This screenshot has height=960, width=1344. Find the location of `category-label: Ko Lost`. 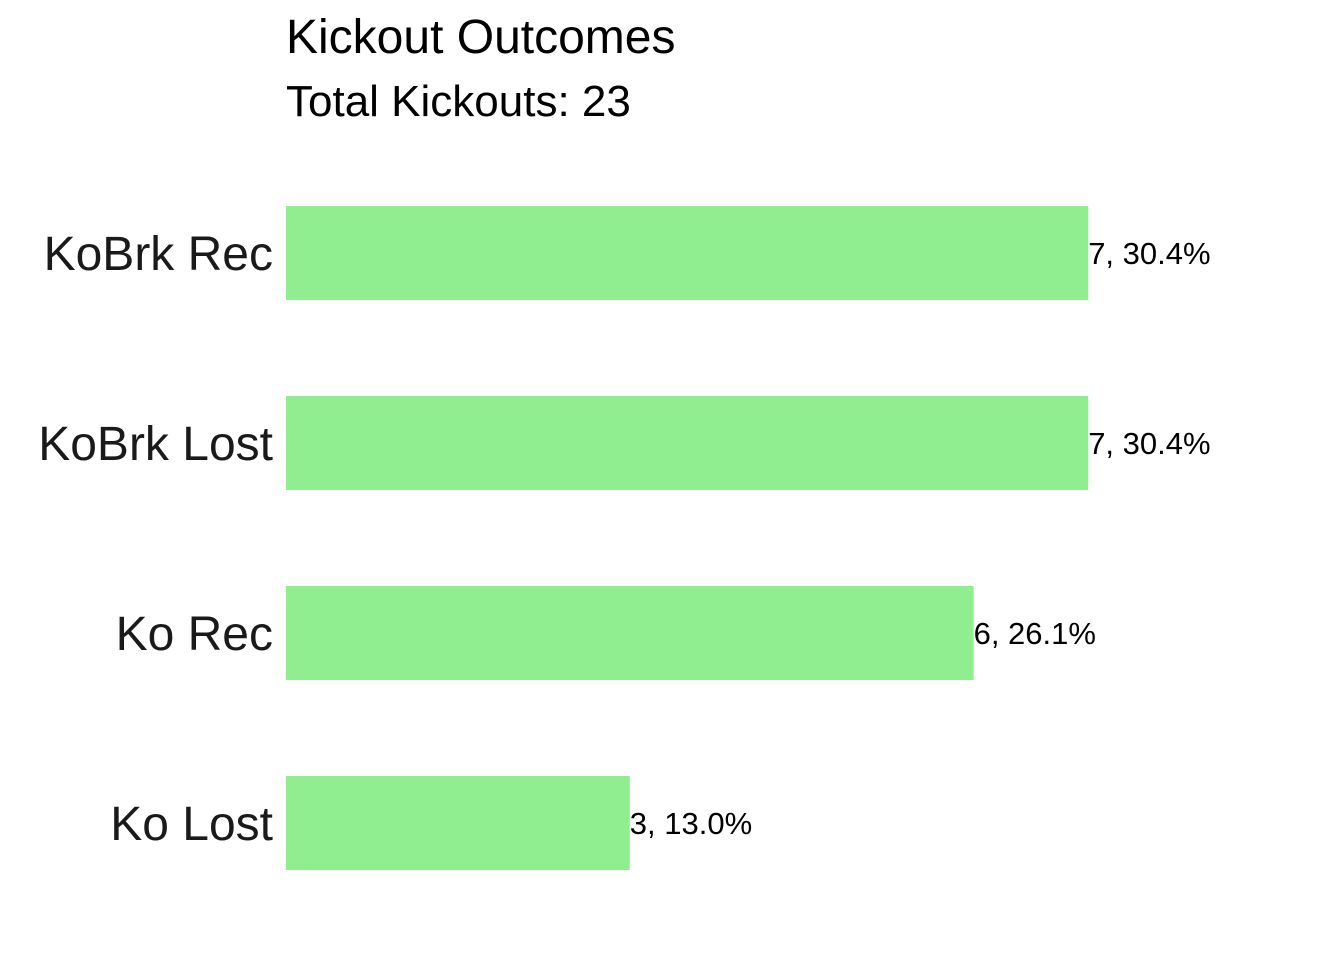

category-label: Ko Lost is located at coordinates (191, 824).